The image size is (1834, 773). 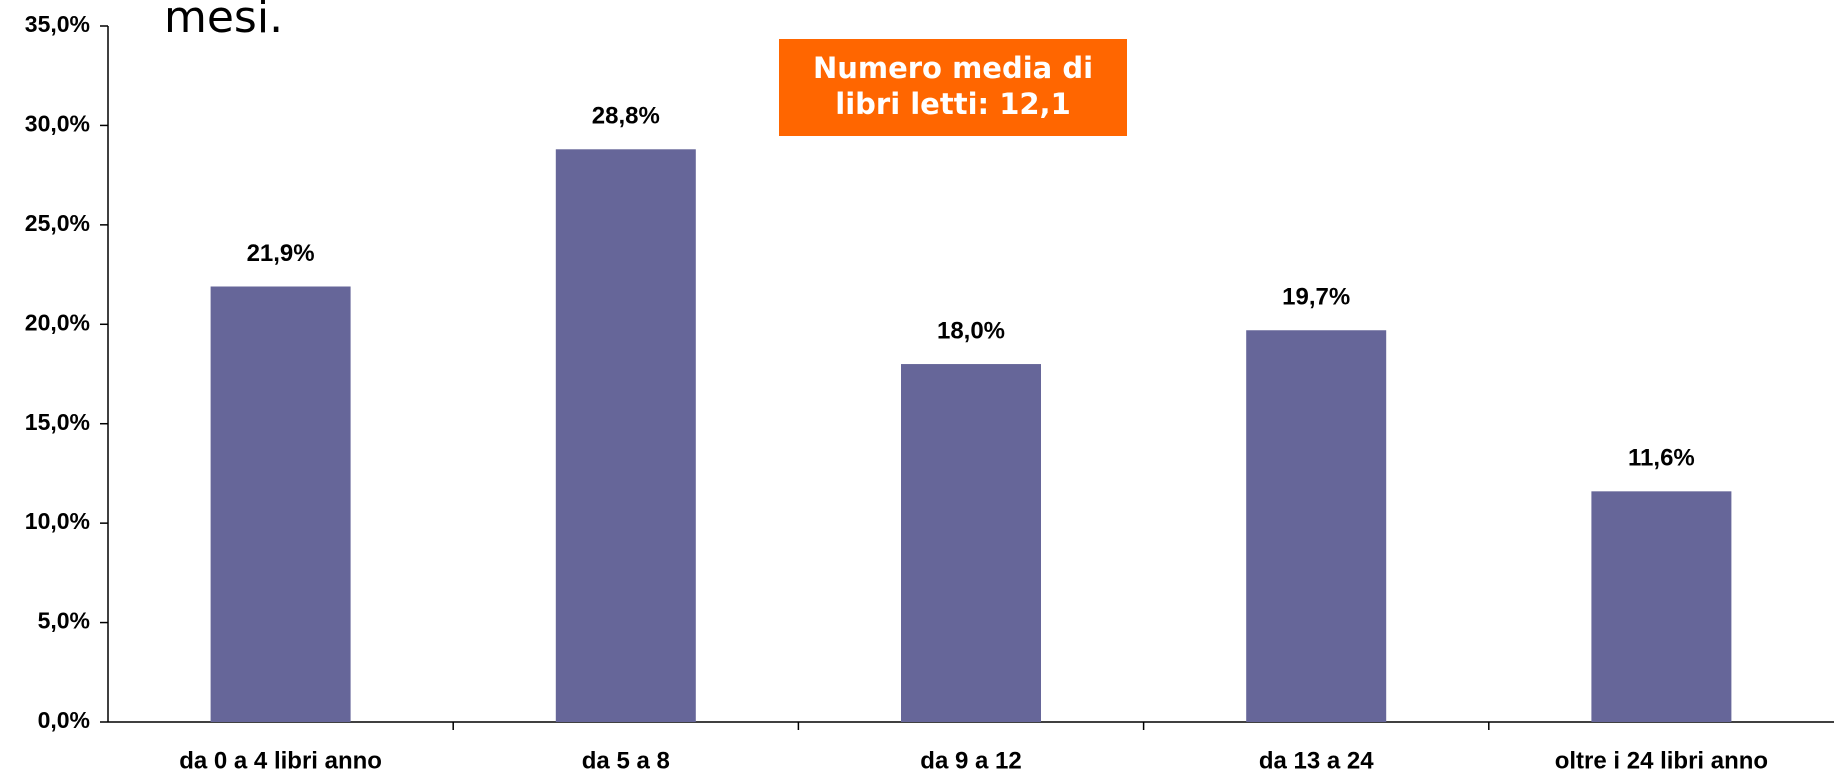 What do you see at coordinates (57, 124) in the screenshot?
I see `y-tick-label: 30,0%` at bounding box center [57, 124].